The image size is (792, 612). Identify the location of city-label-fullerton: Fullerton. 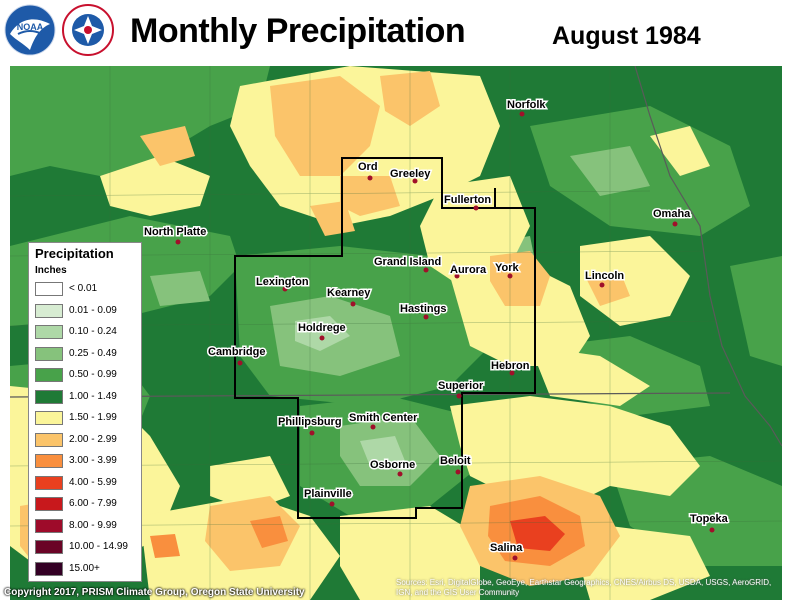
(467, 200).